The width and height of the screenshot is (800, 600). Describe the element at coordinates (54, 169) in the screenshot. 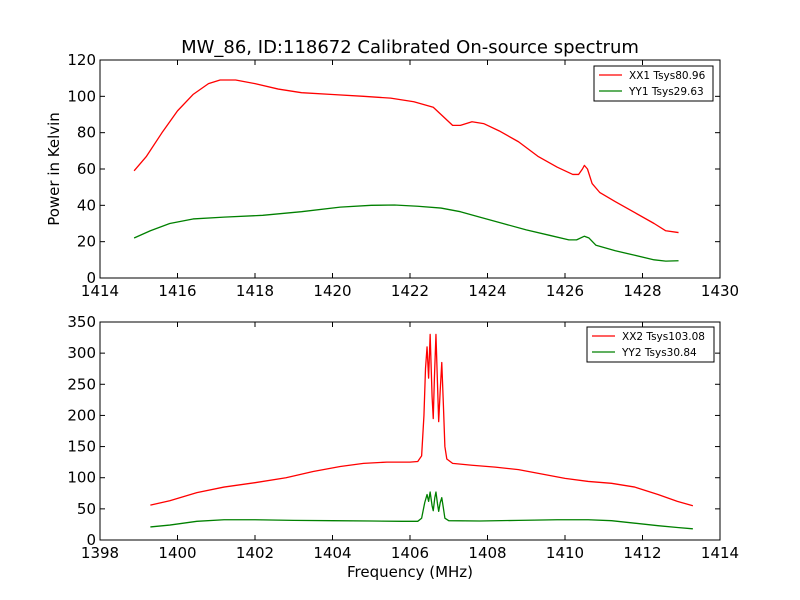

I see `y-axis-label: Power in Kelvin` at that location.